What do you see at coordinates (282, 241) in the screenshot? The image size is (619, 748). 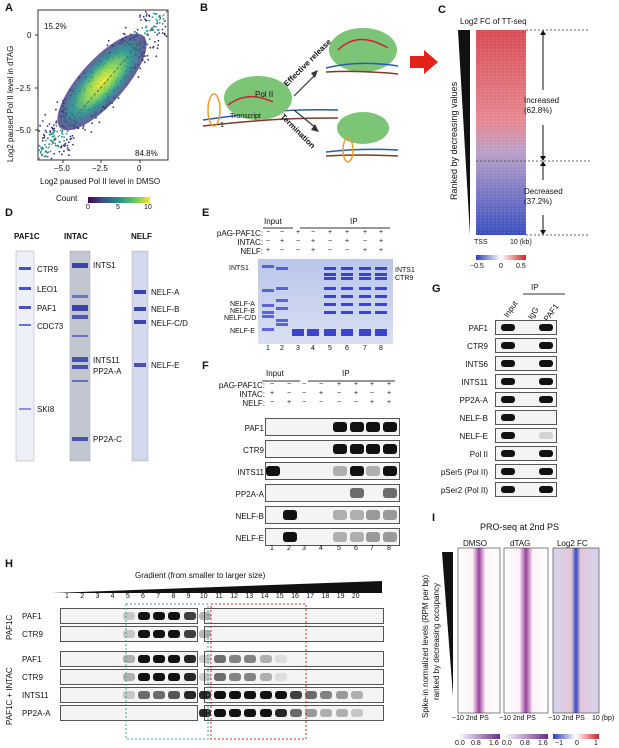 I see `panel-e-sign: +` at bounding box center [282, 241].